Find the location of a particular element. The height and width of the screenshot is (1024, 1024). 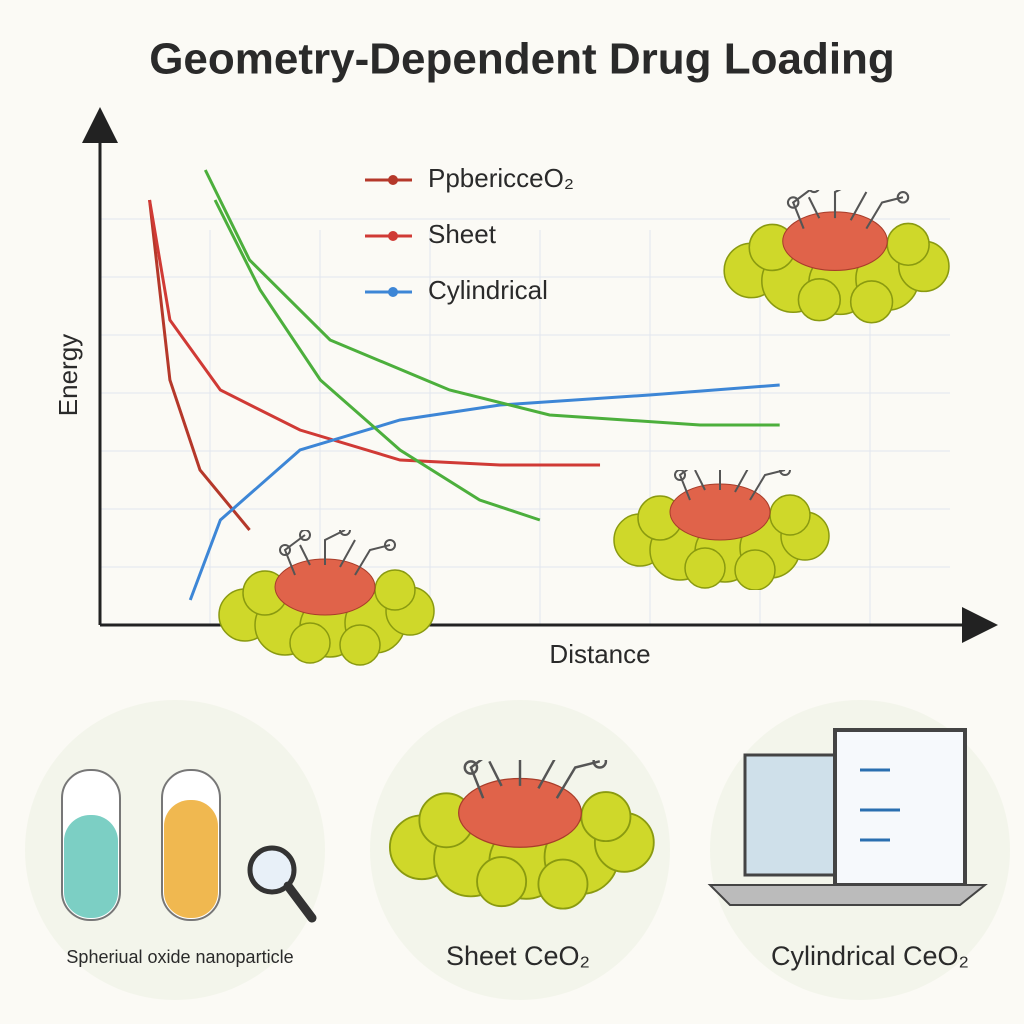

caption: Sheet CeO₂ is located at coordinates (518, 956).